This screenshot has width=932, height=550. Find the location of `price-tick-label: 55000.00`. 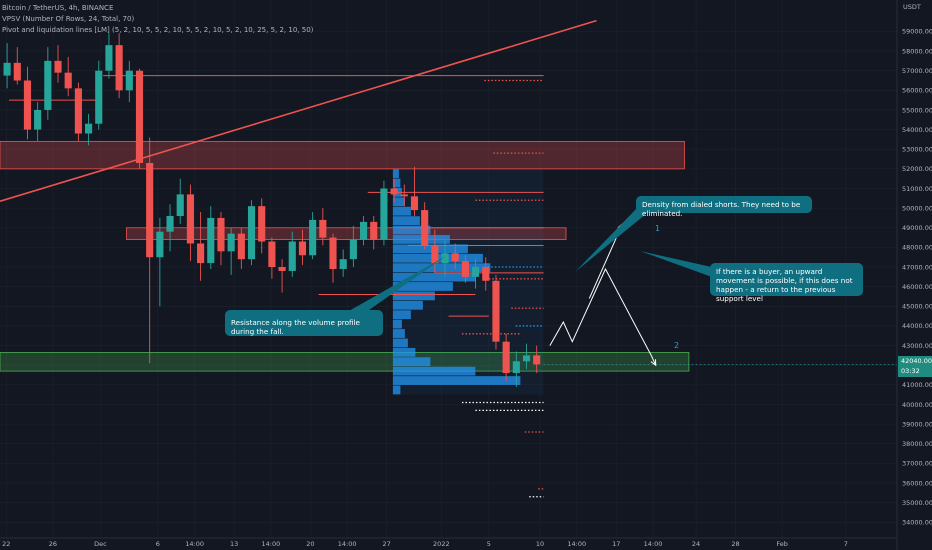

price-tick-label: 55000.00 is located at coordinates (917, 110).